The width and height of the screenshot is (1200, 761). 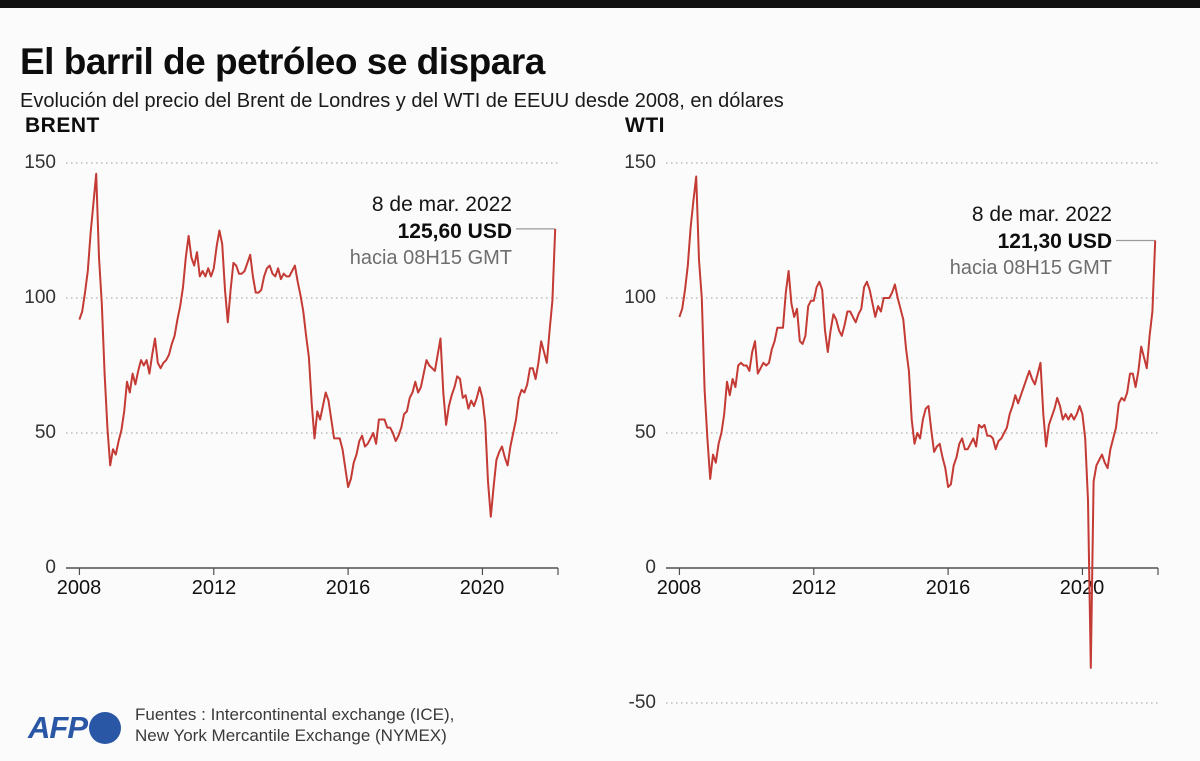 I want to click on wti-ytick-50: 50, so click(x=645, y=432).